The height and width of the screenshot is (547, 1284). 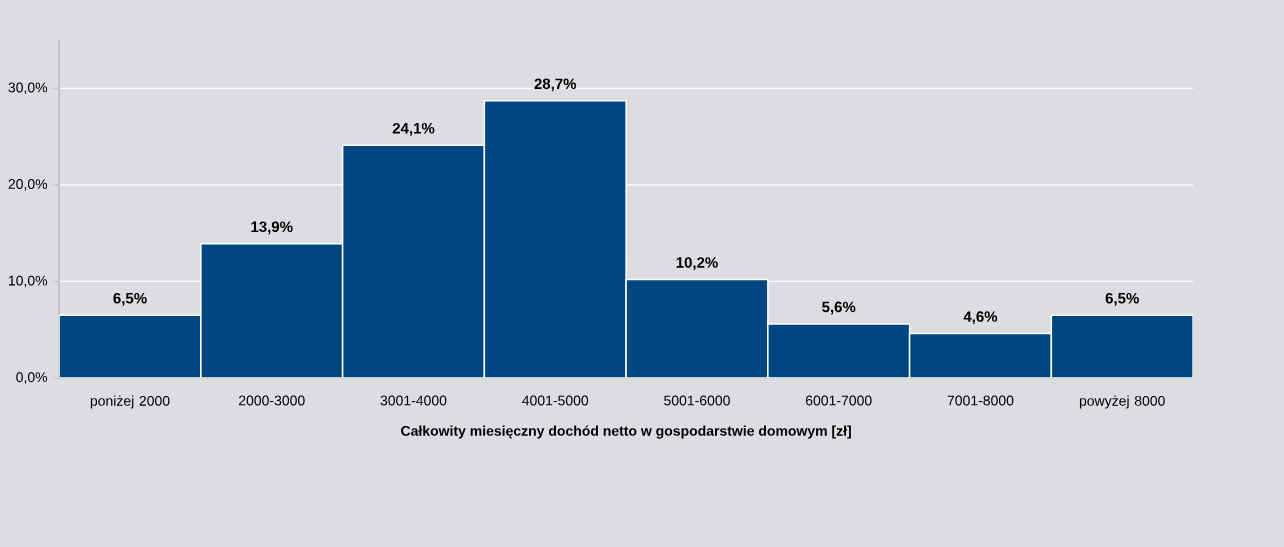 I want to click on data-label: 10,2%, so click(x=697, y=263).